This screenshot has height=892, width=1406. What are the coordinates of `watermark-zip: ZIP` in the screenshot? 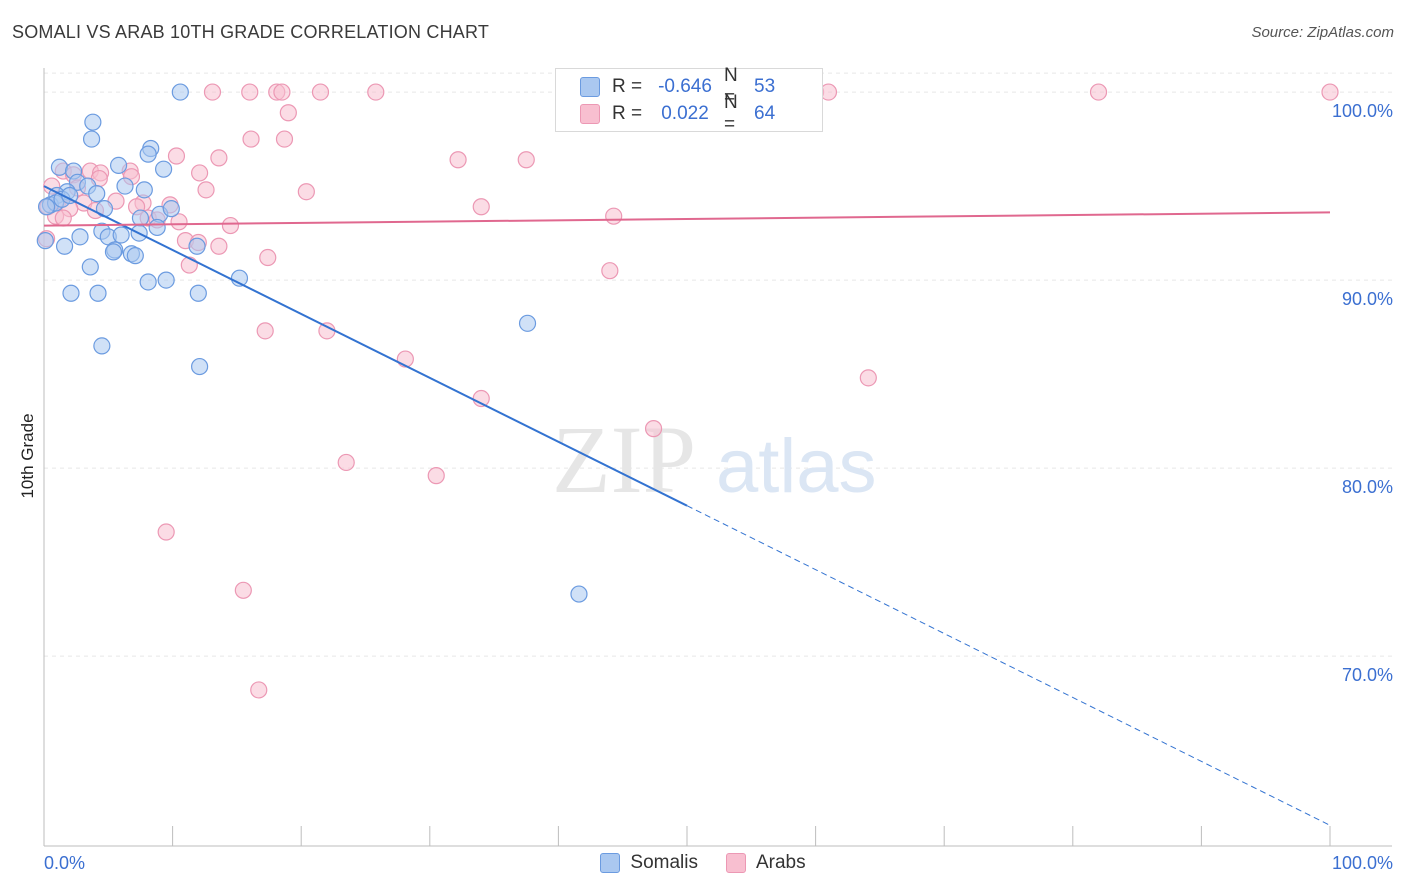 It's located at (624, 459).